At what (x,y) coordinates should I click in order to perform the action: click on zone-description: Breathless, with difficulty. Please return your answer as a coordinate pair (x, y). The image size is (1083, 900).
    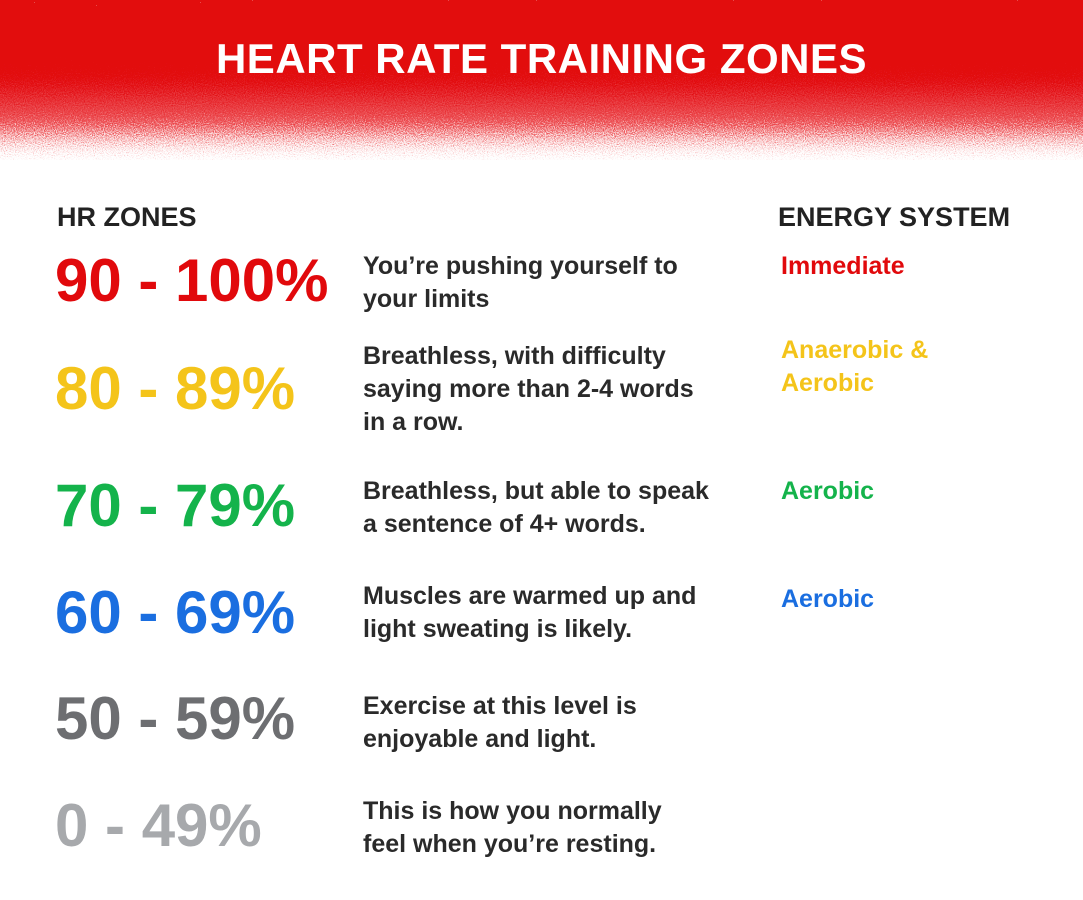
    Looking at the image, I should click on (514, 356).